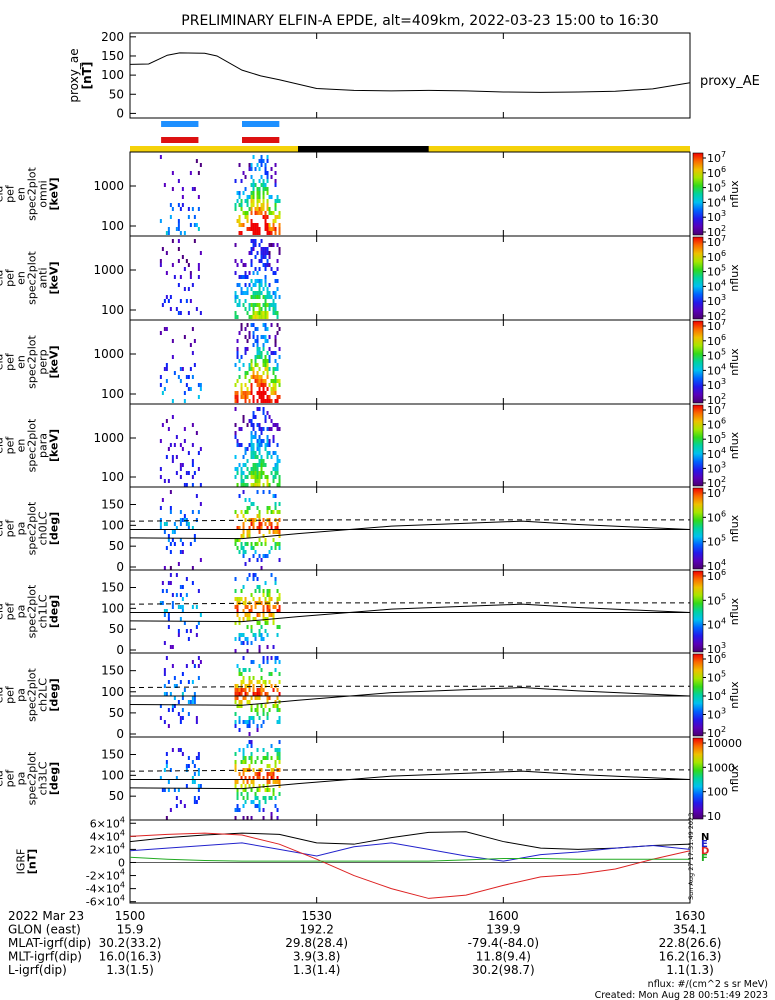 The height and width of the screenshot is (1000, 775). Describe the element at coordinates (3, 362) in the screenshot. I see `panel-ylabel-line: ela` at that location.